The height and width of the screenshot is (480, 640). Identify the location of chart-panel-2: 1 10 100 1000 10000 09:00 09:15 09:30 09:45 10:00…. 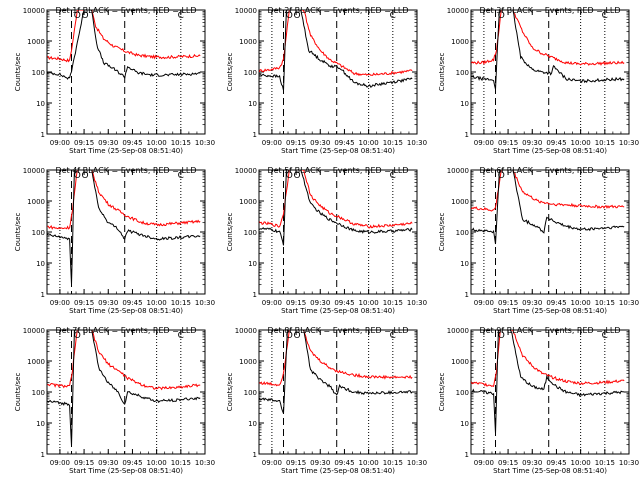
(326, 80).